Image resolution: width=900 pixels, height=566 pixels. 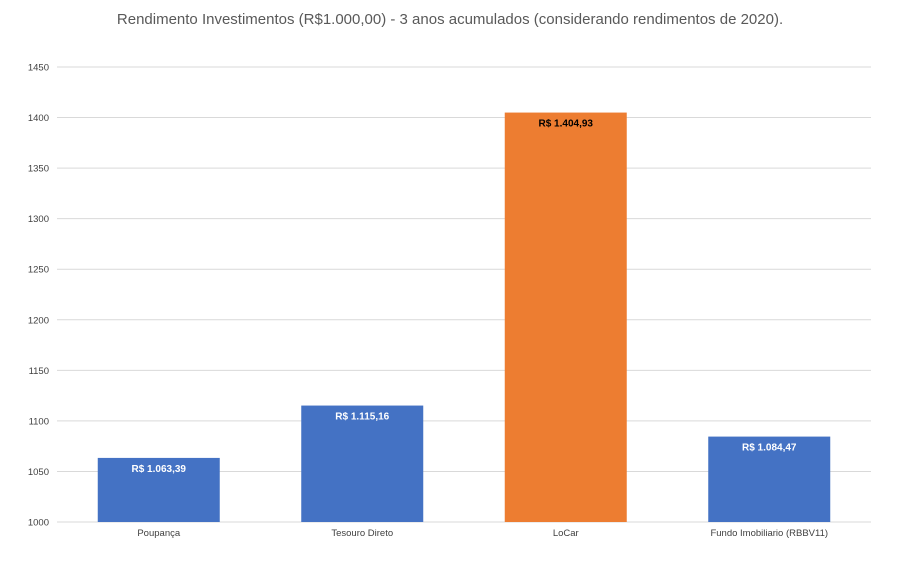 I want to click on y-axis-ticks: 1000 1050 1100 1150 1200 1250 1300 1350 1400 1450, so click(x=38, y=296).